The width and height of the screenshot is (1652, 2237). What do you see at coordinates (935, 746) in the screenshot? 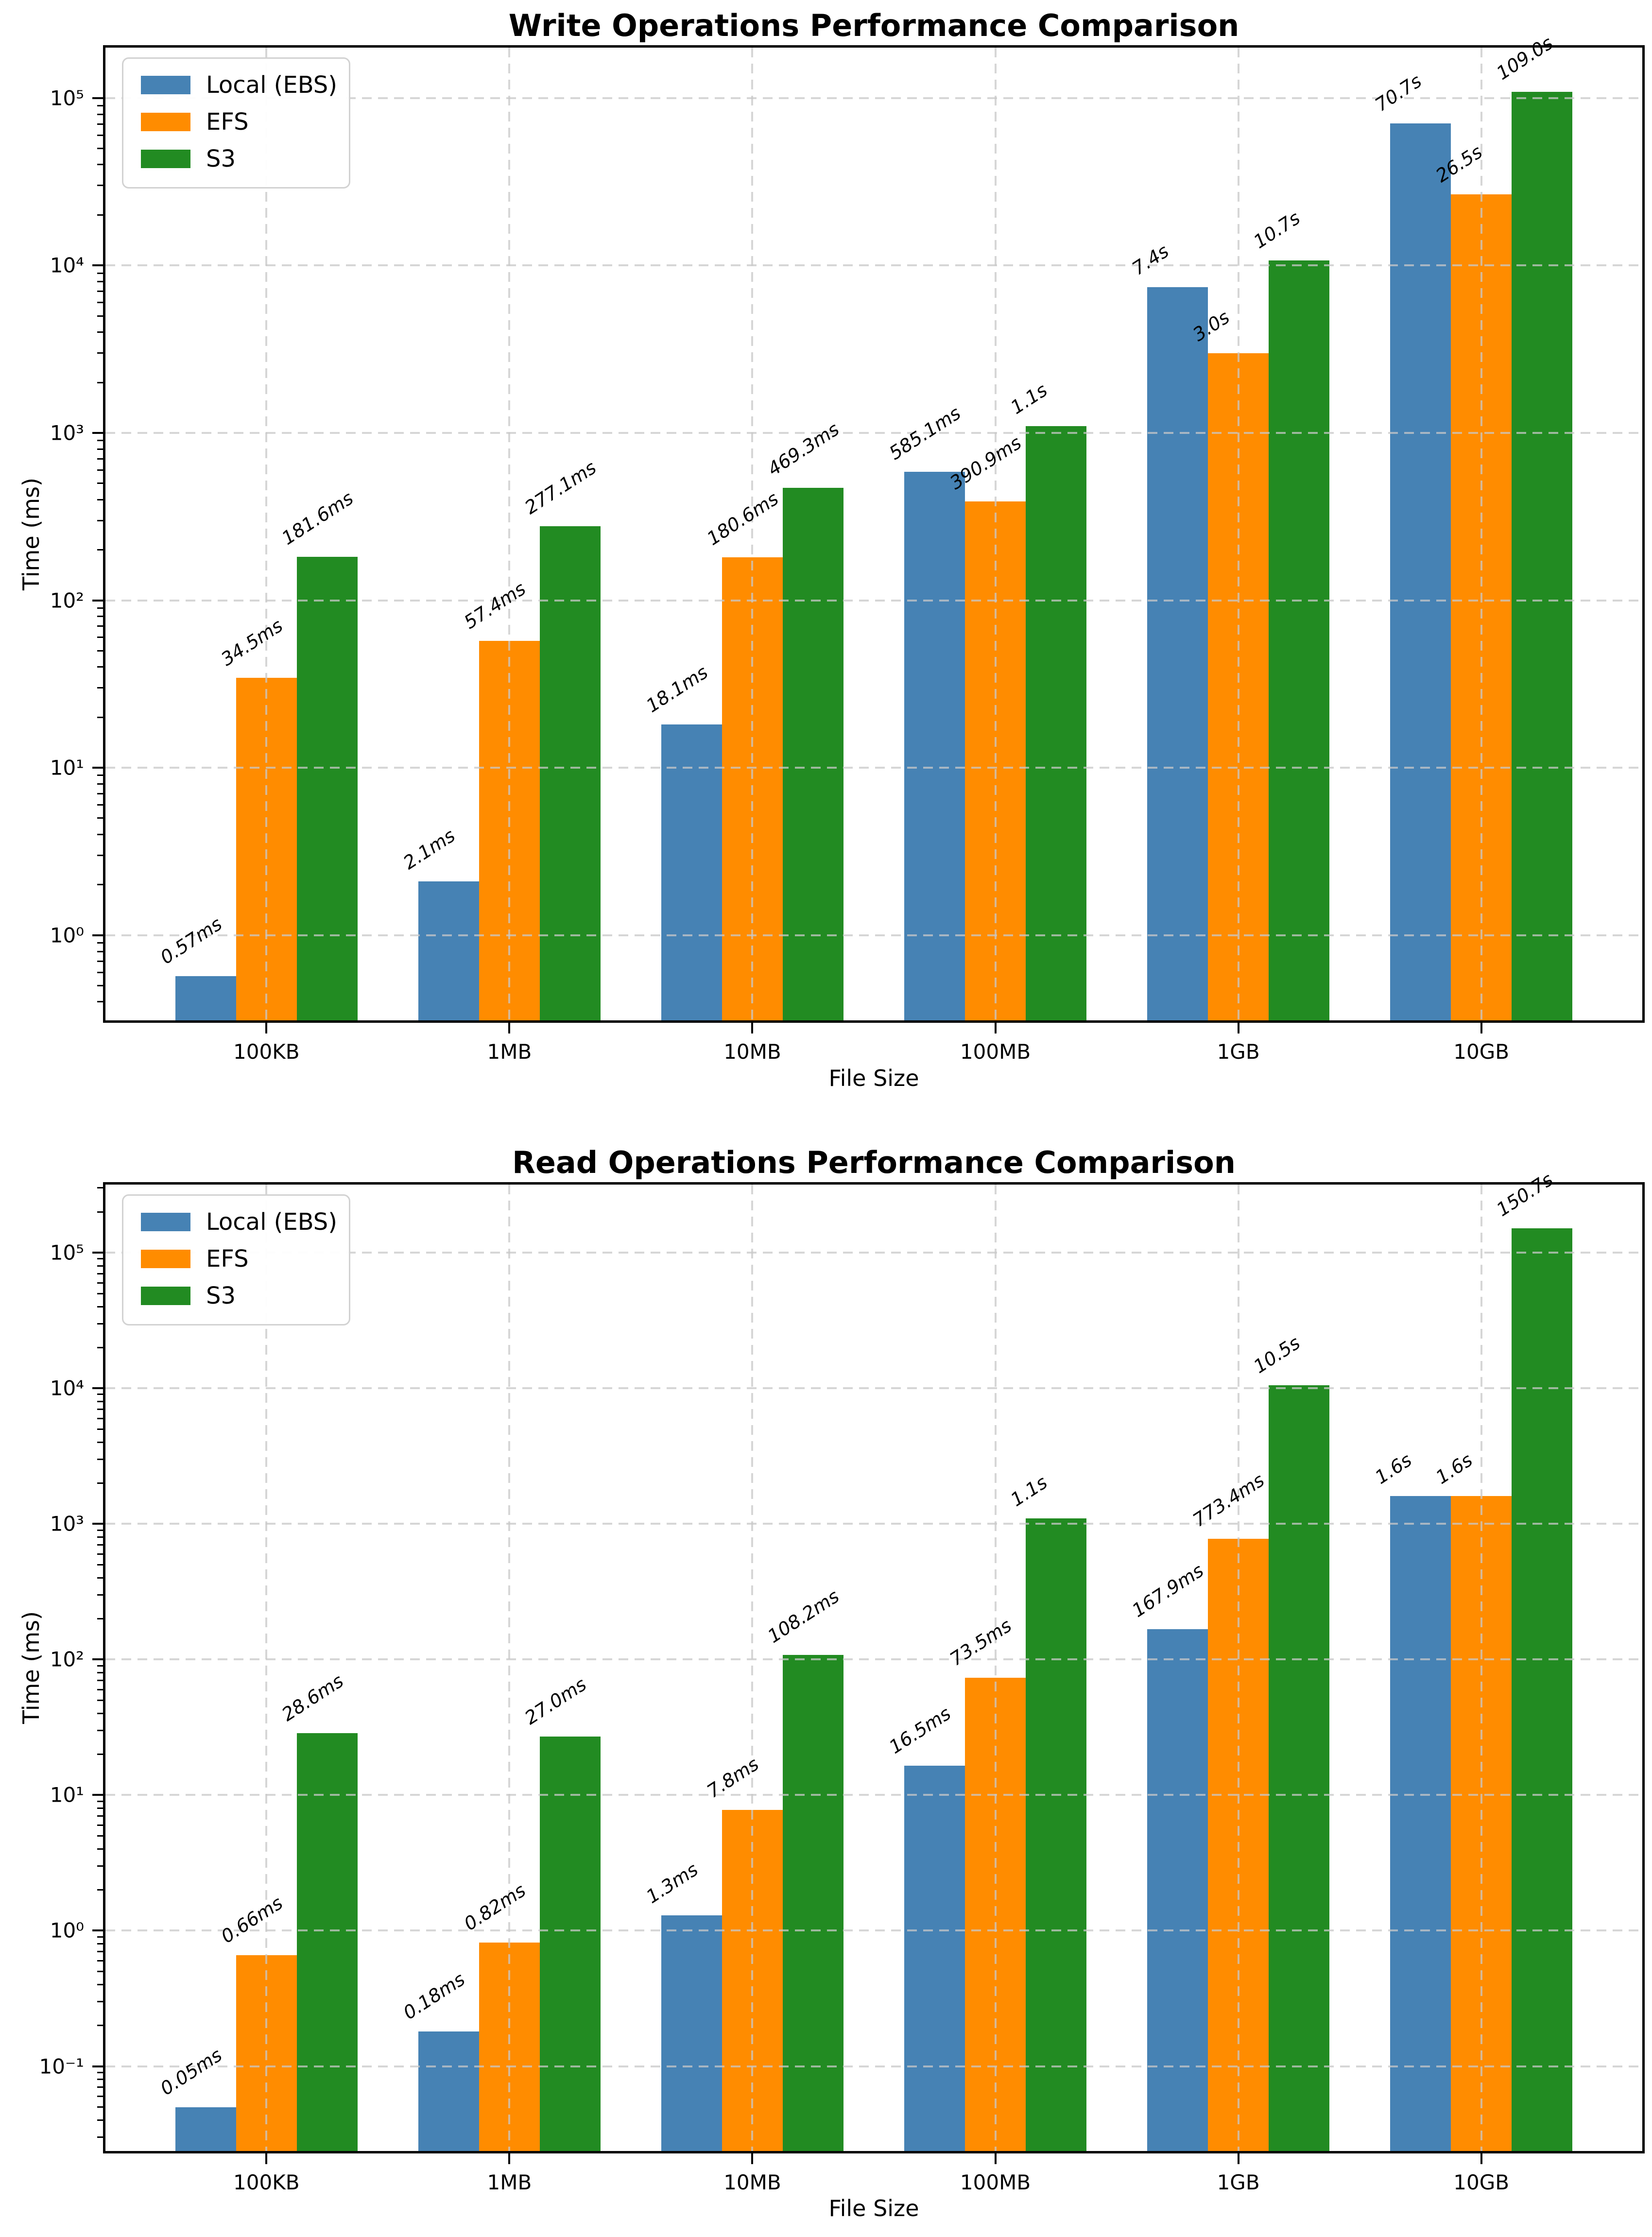
I see `bar-local-ebs--100mb` at bounding box center [935, 746].